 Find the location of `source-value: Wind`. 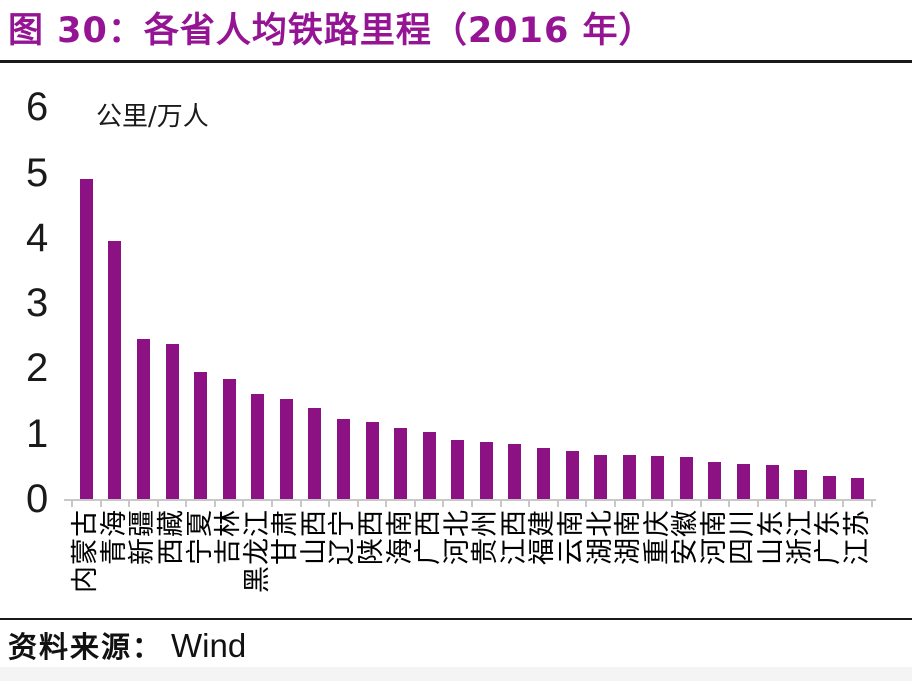

source-value: Wind is located at coordinates (209, 645).